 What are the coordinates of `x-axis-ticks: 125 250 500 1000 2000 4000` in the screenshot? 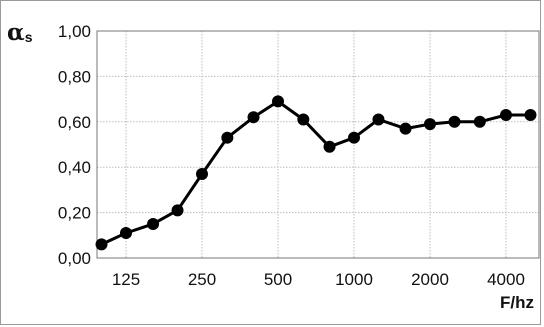 It's located at (318, 279).